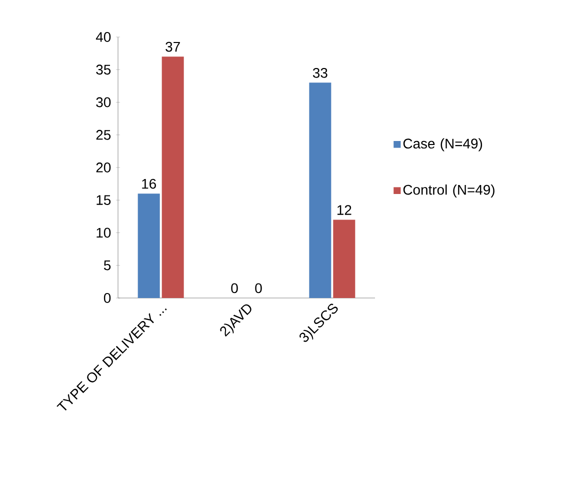  Describe the element at coordinates (173, 47) in the screenshot. I see `data-label: 37` at that location.